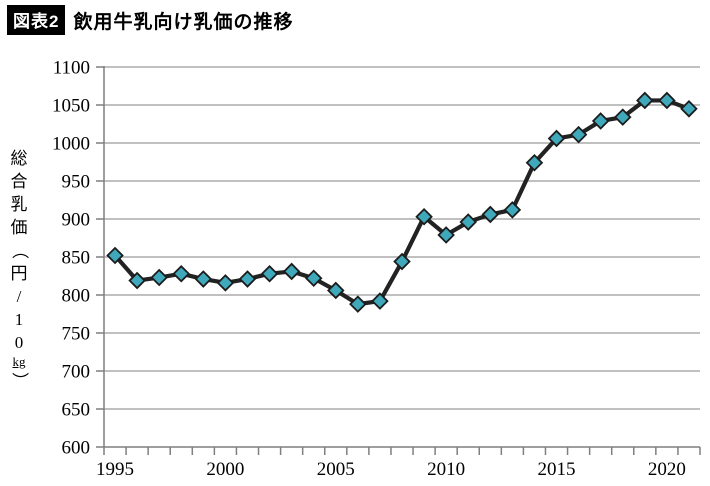  What do you see at coordinates (19, 204) in the screenshot?
I see `y-axis-title-char: 乳` at bounding box center [19, 204].